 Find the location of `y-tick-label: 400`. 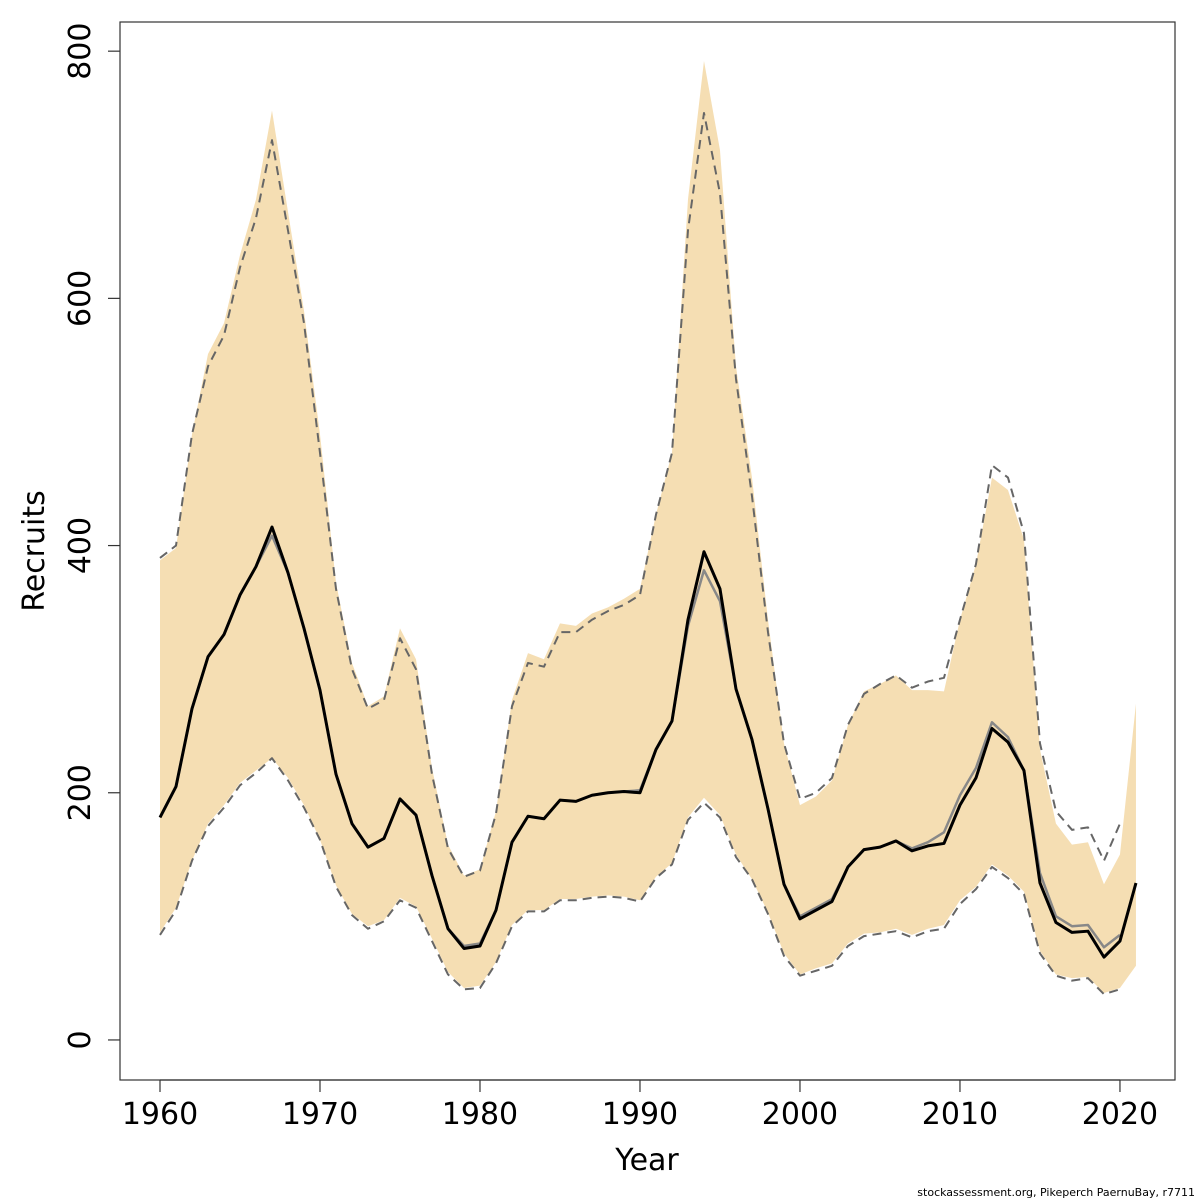

y-tick-label: 400 is located at coordinates (80, 545).